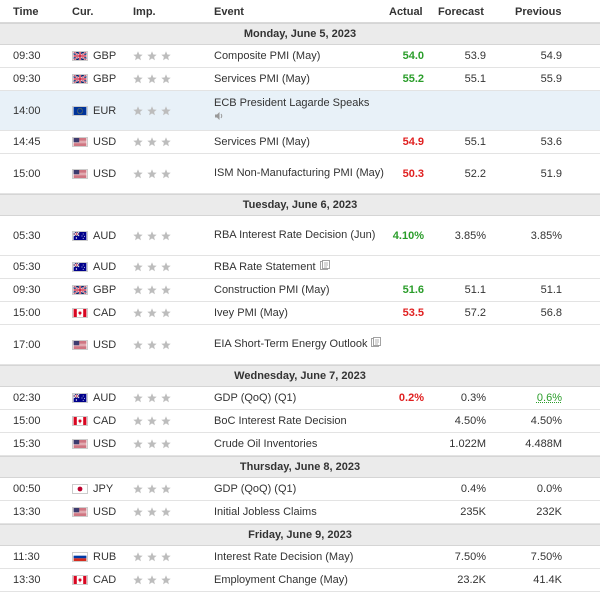 Image resolution: width=600 pixels, height=595 pixels. I want to click on event-name-text: Interest Rate Decision (May), so click(284, 556).